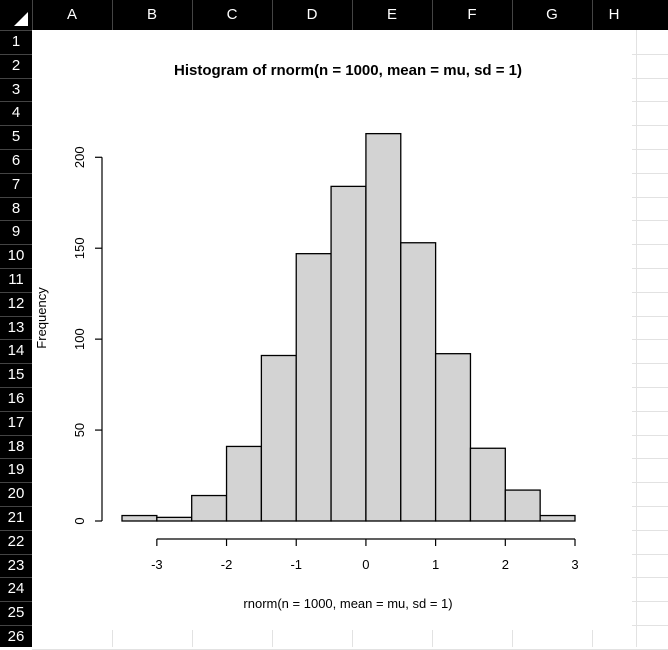 This screenshot has height=650, width=668. What do you see at coordinates (16, 256) in the screenshot?
I see `row-header-10: 10` at bounding box center [16, 256].